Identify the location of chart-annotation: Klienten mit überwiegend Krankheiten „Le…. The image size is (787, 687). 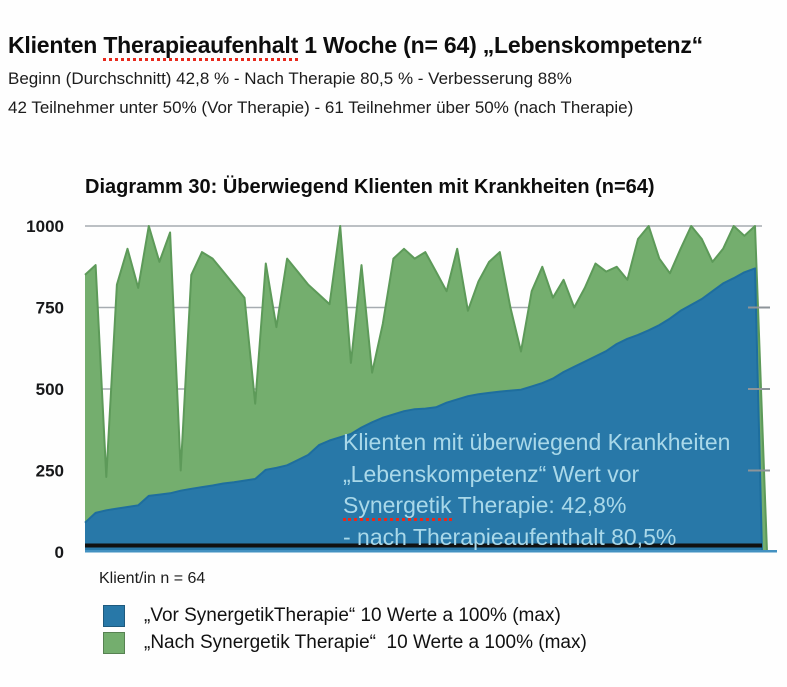
(558, 490).